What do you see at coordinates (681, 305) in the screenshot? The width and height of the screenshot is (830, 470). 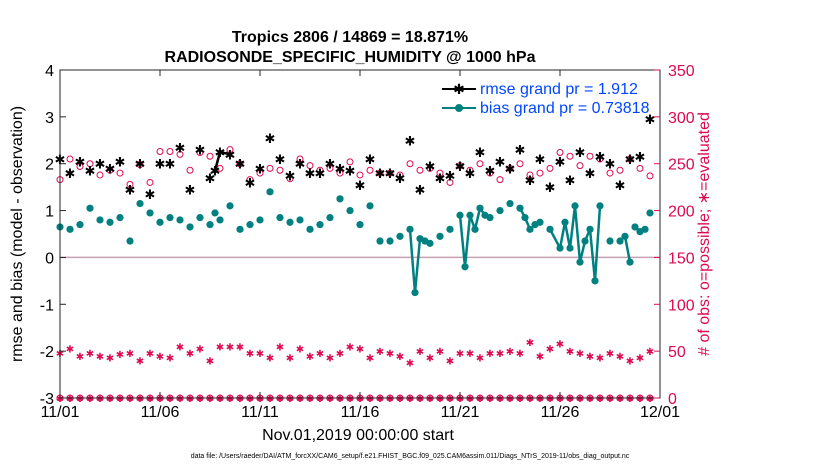 I see `y-right-tick-label: 100` at bounding box center [681, 305].